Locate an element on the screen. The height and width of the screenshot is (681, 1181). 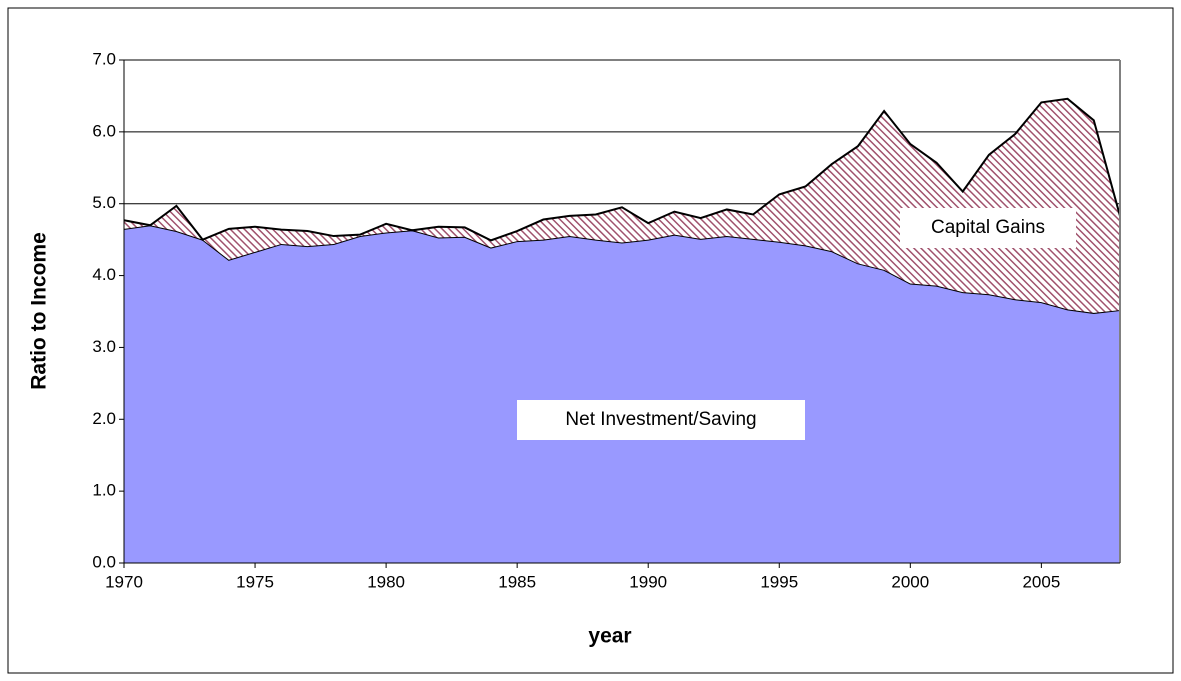
y-tick-label: 1.0 is located at coordinates (104, 490).